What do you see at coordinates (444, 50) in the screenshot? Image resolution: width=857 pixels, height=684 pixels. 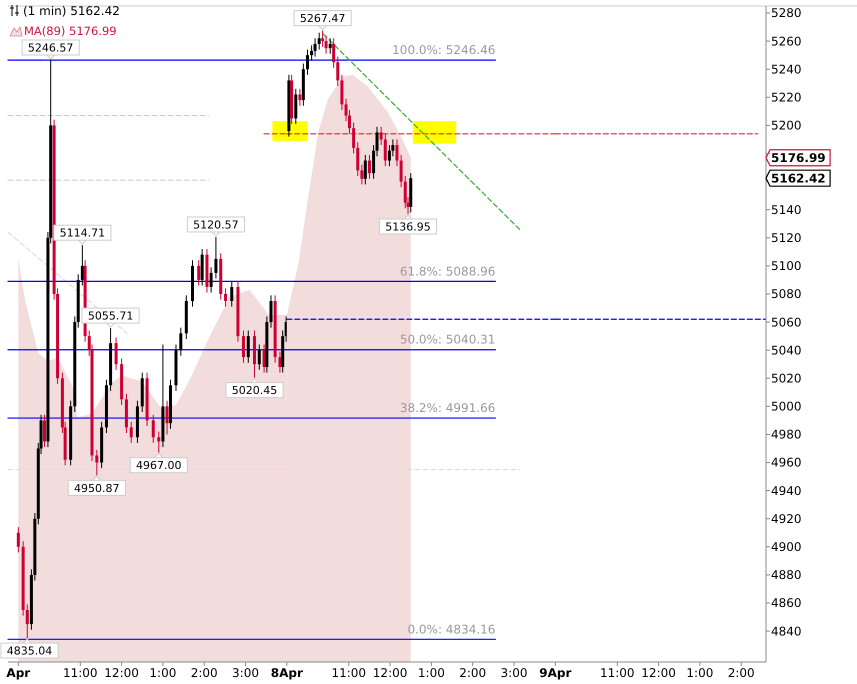 I see `series-label: 100.0%: 5246.46` at bounding box center [444, 50].